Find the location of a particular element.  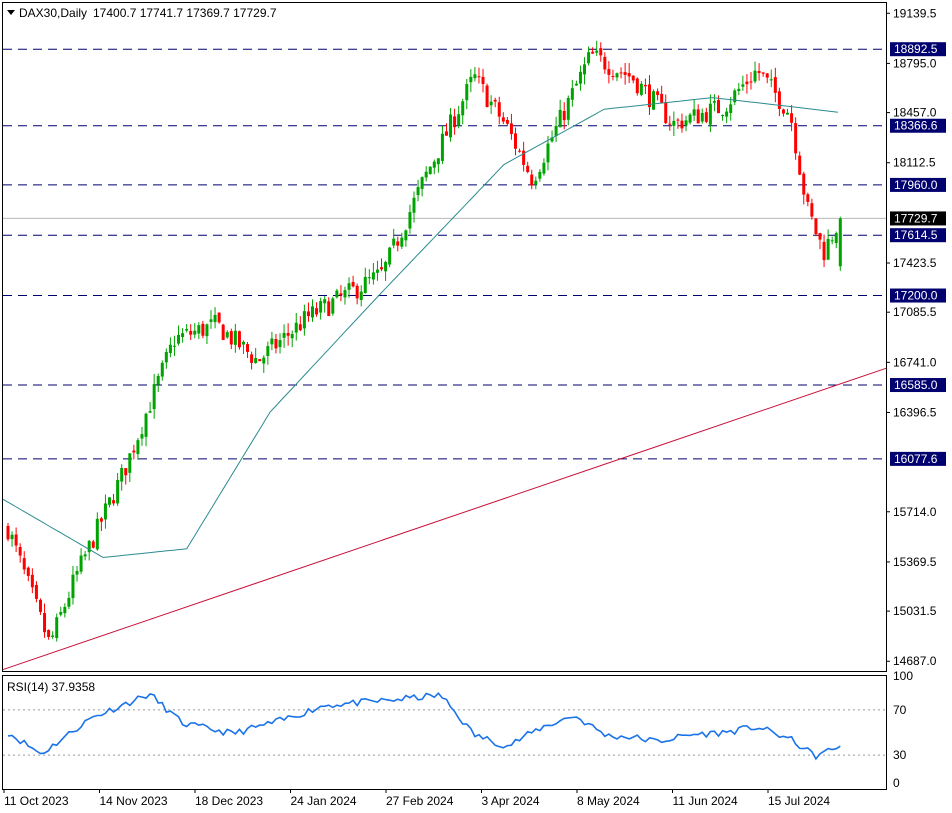

y-tick-label: 18457.0 is located at coordinates (915, 113).